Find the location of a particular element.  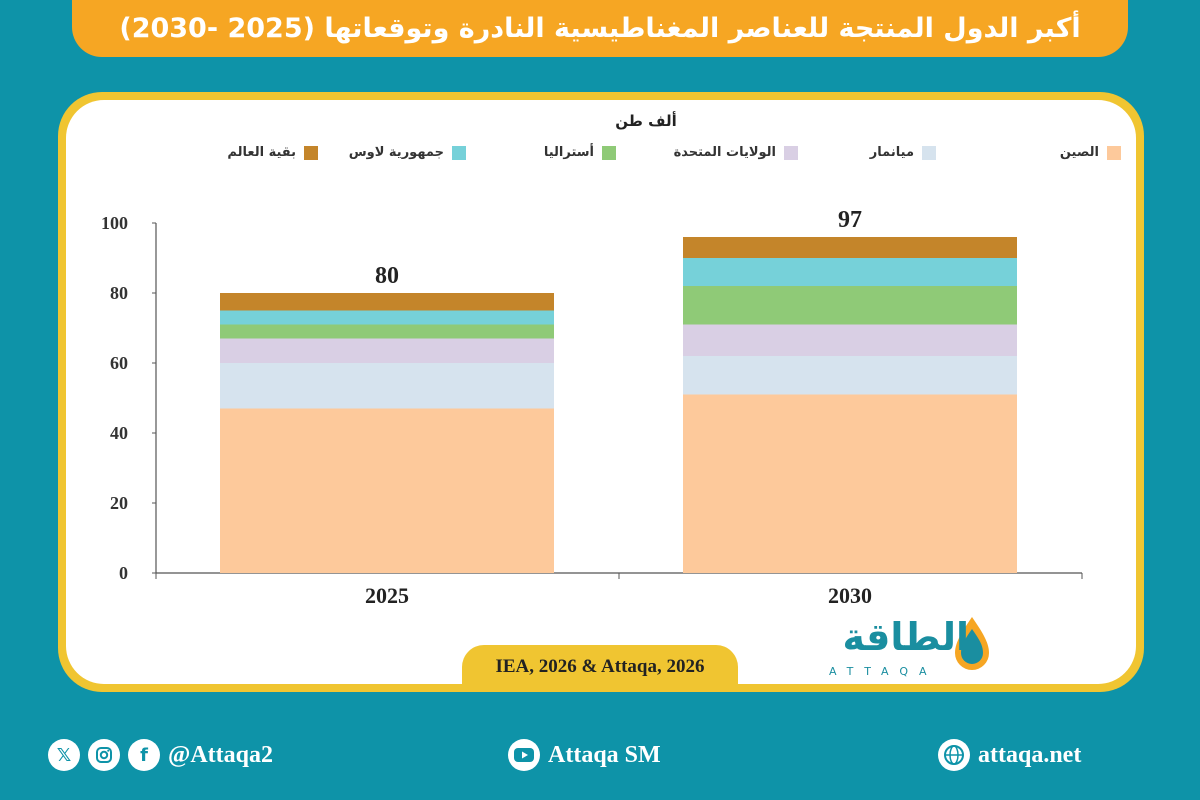

legend-item: بقية العالم is located at coordinates (272, 152).